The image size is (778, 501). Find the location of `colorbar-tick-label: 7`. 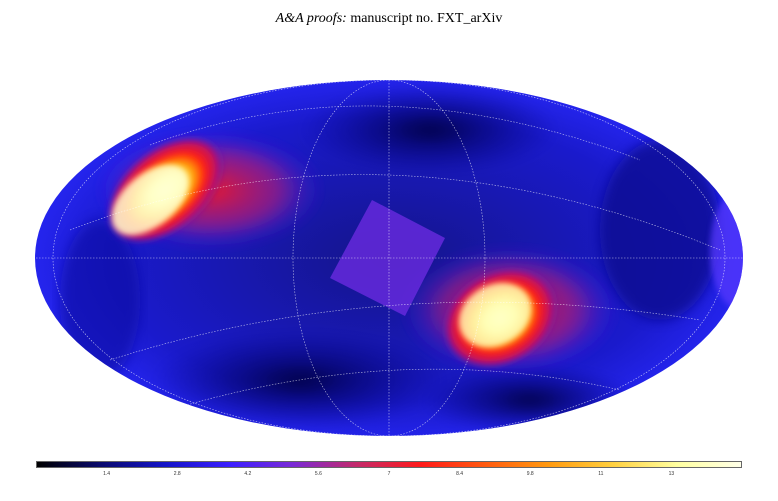

colorbar-tick-label: 7 is located at coordinates (389, 474).